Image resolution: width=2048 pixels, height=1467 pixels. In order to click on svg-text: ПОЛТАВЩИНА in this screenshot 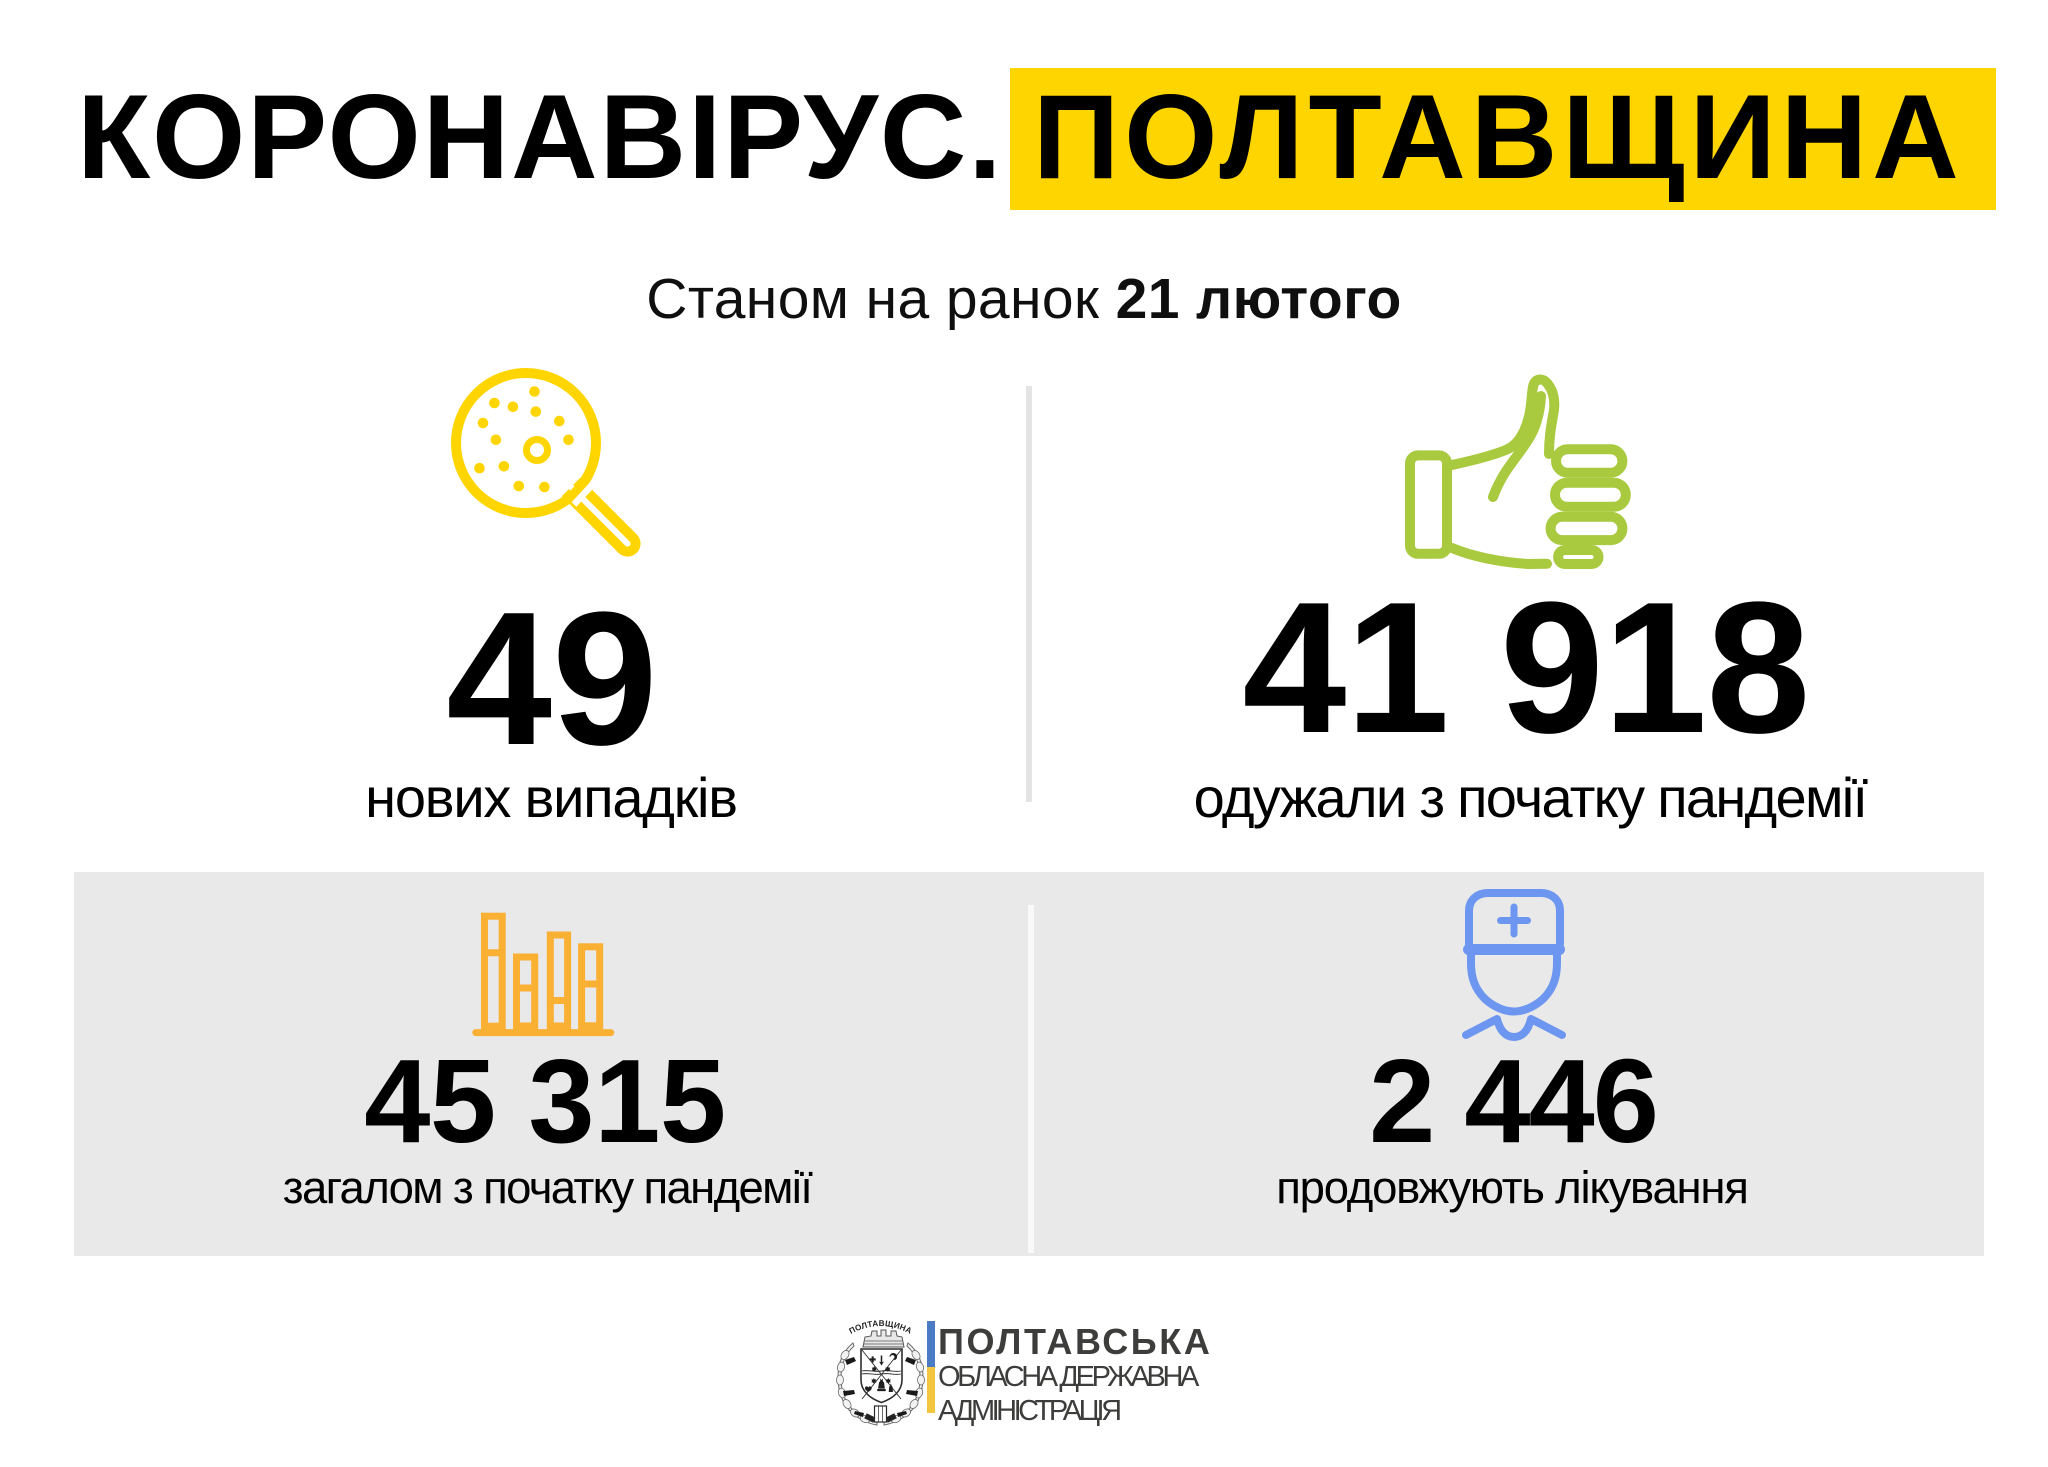, I will do `click(881, 1327)`.